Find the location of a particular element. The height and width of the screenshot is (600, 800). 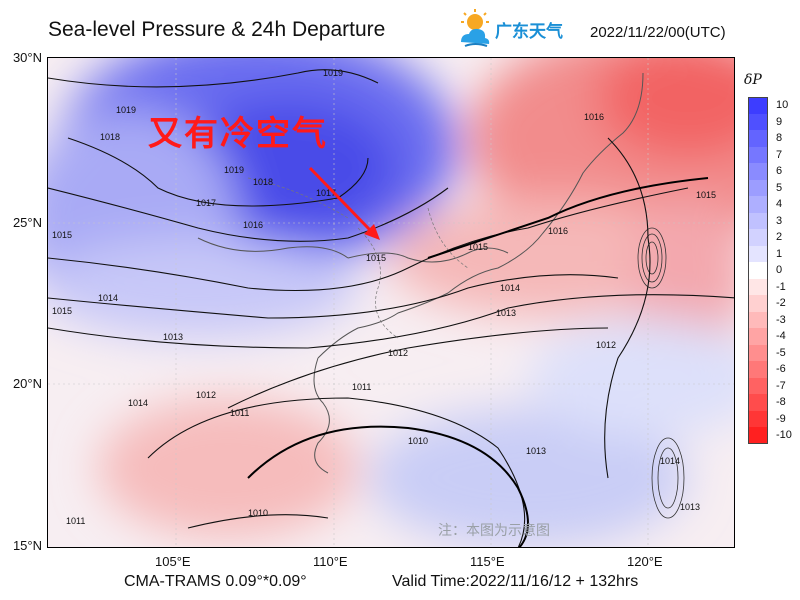

lon-tick-label: 105°E is located at coordinates (173, 561).